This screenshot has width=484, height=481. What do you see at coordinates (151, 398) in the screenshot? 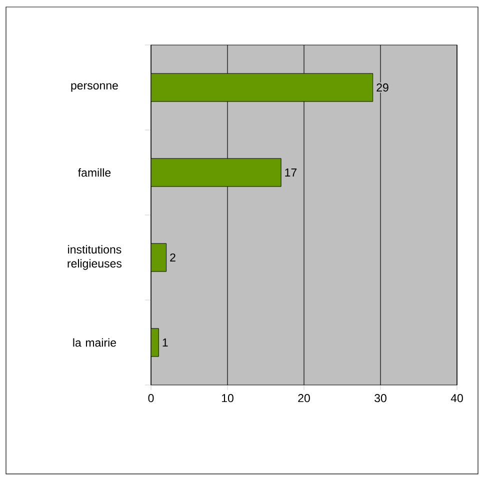
I see `x-tick-label: 0` at bounding box center [151, 398].